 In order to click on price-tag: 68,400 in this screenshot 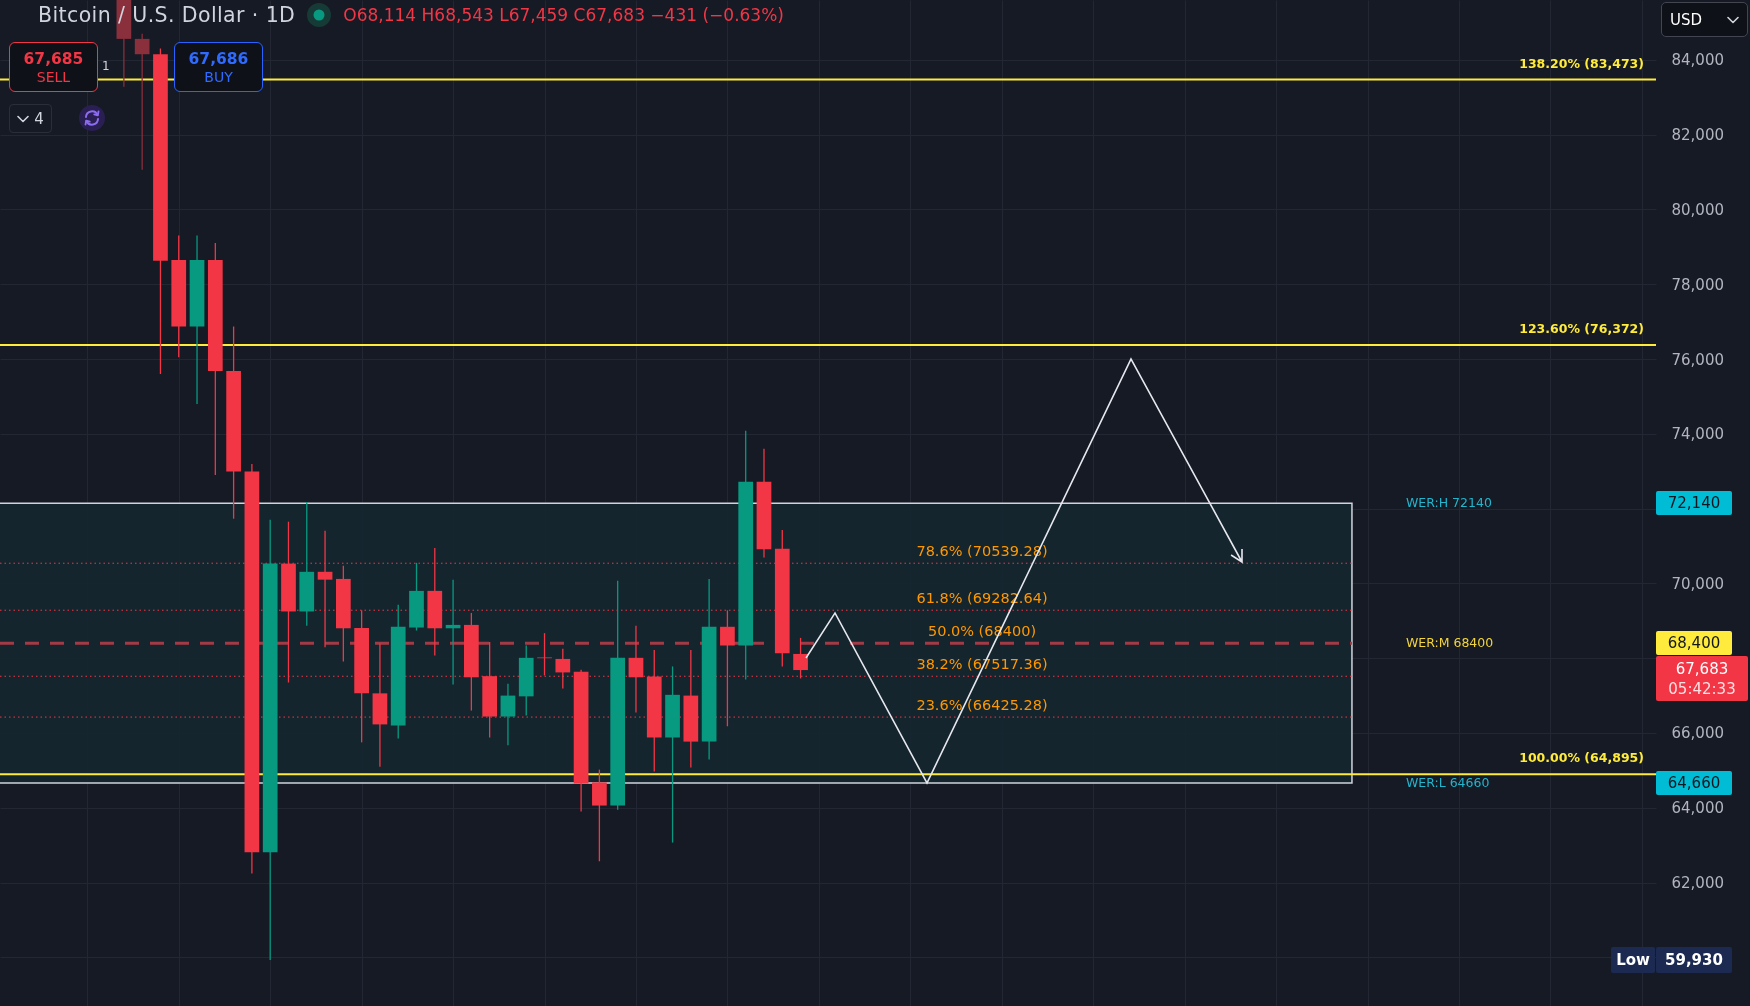, I will do `click(1694, 643)`.